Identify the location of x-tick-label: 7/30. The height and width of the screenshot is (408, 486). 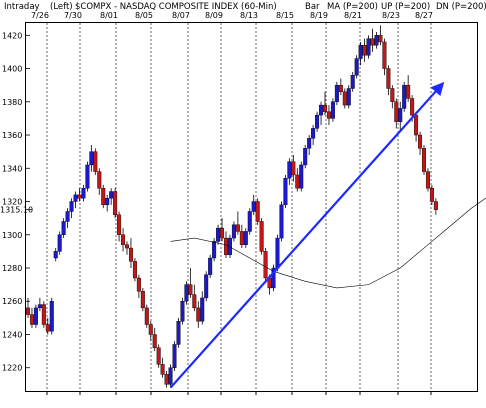
(73, 15).